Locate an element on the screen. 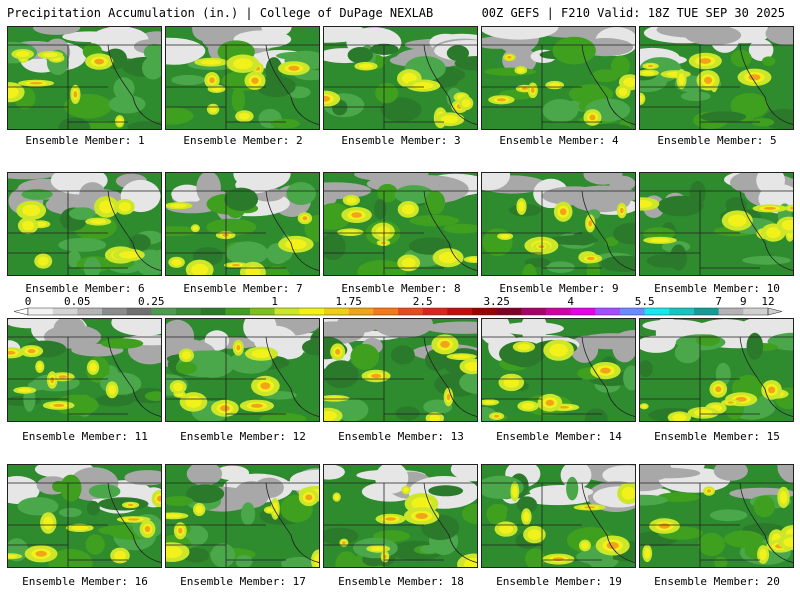 The height and width of the screenshot is (600, 800). ensemble-member-label: Ensemble Member: 1 is located at coordinates (85, 140).